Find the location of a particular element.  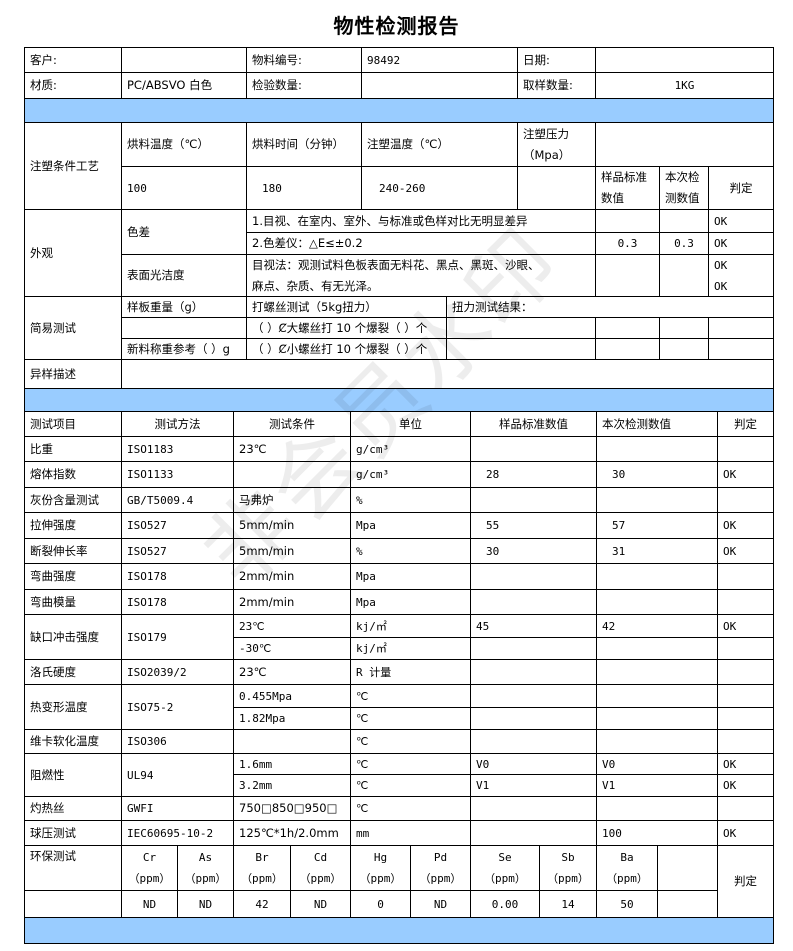

molding-label: 注塑条件工艺 is located at coordinates (73, 166).